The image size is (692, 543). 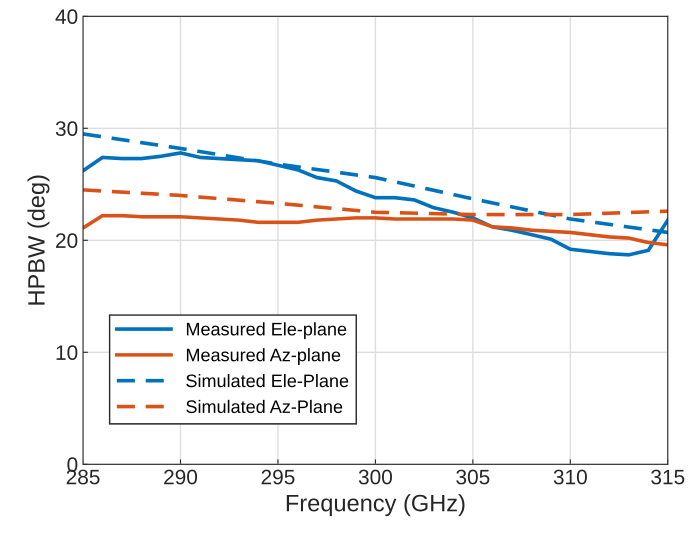 I want to click on y-tick-label: 40, so click(x=66, y=16).